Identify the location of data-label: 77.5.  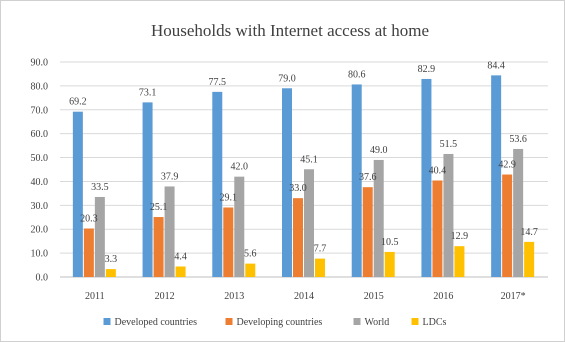
(218, 82).